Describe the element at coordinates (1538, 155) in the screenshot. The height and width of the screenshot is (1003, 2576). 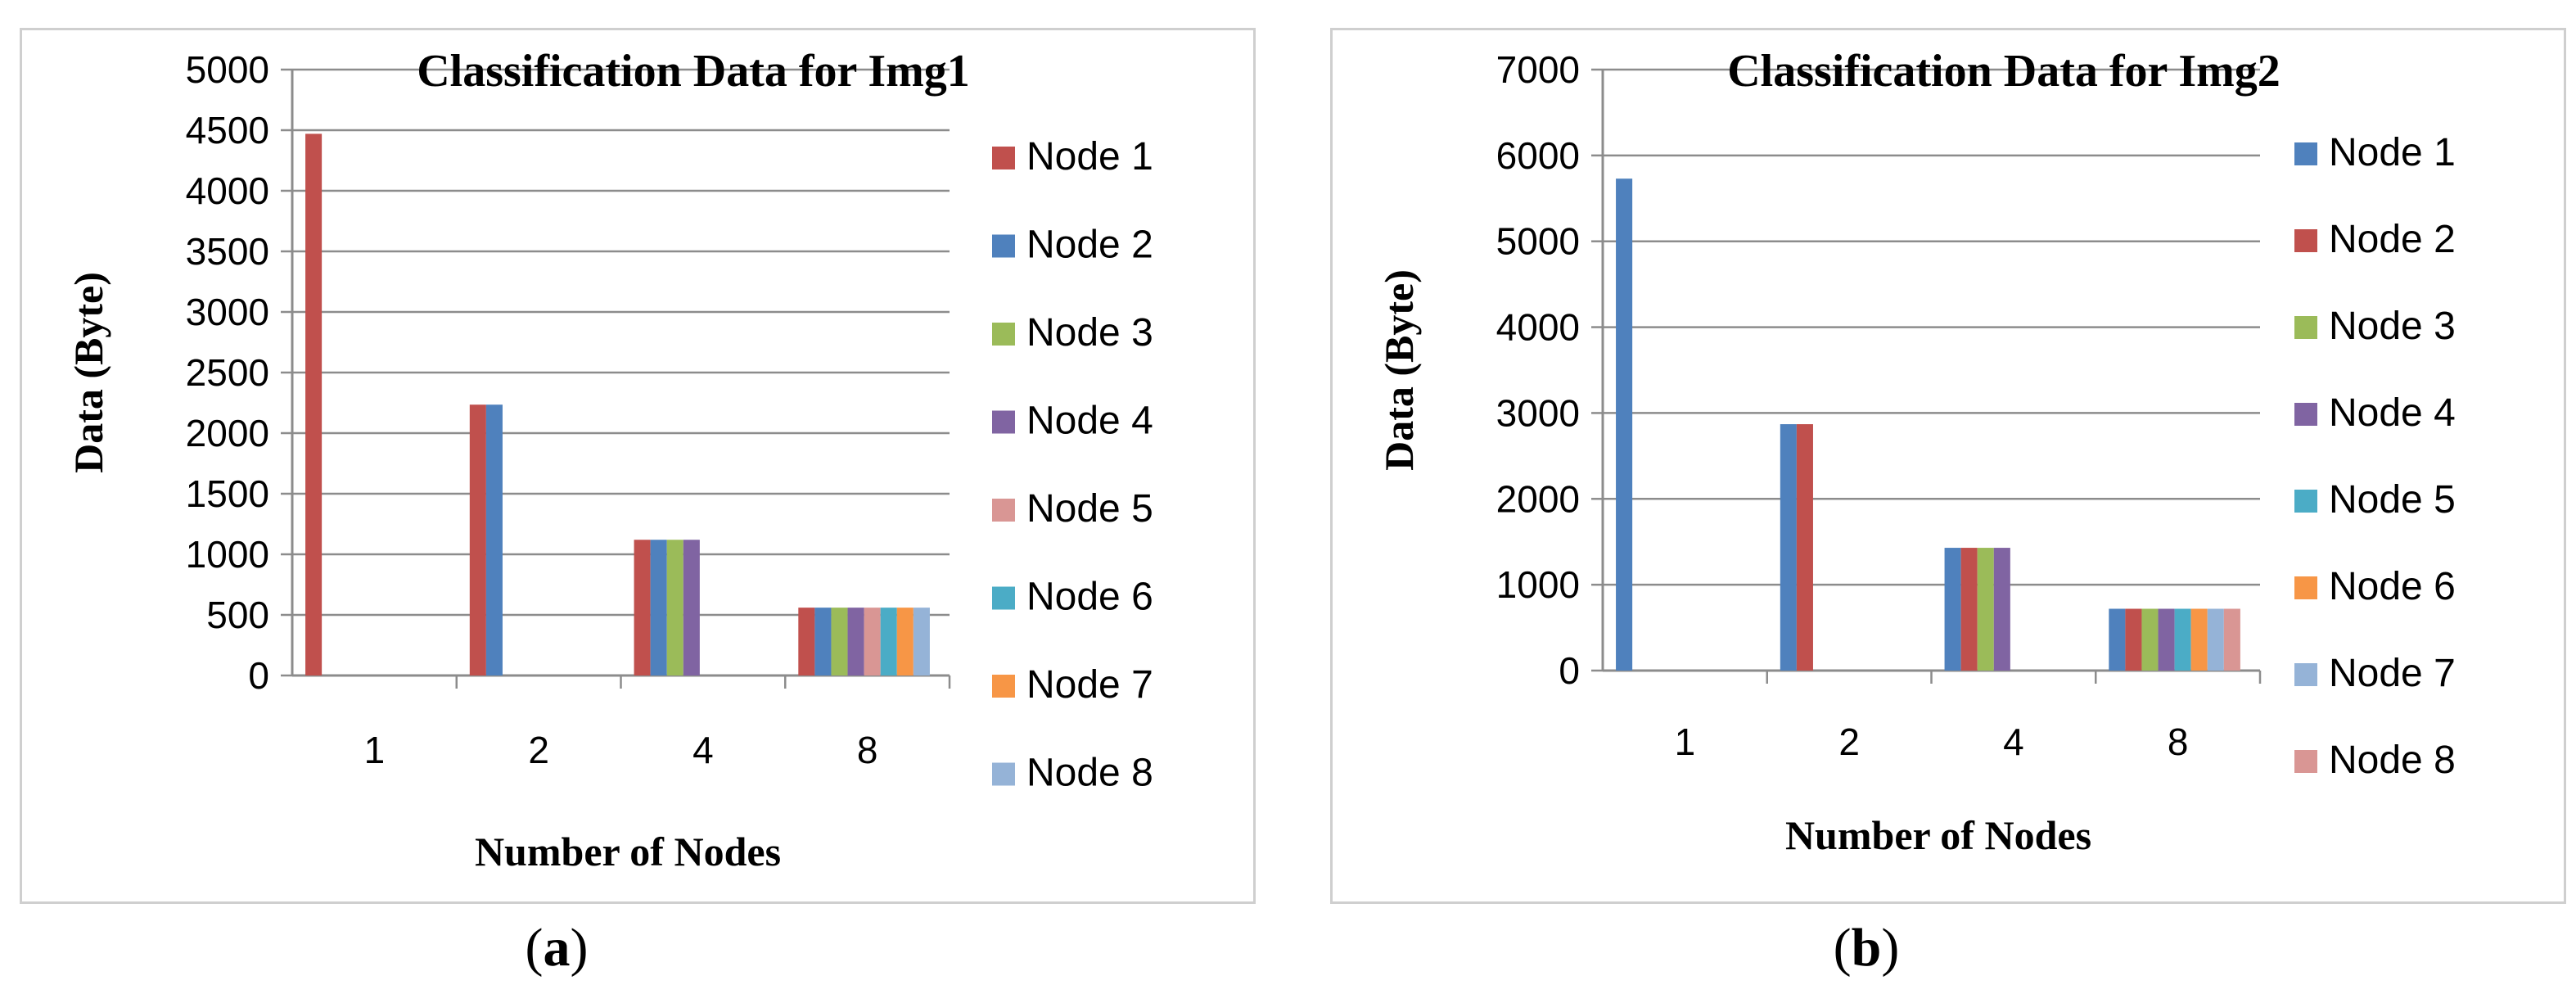
I see `y-tick-label: 6000` at that location.